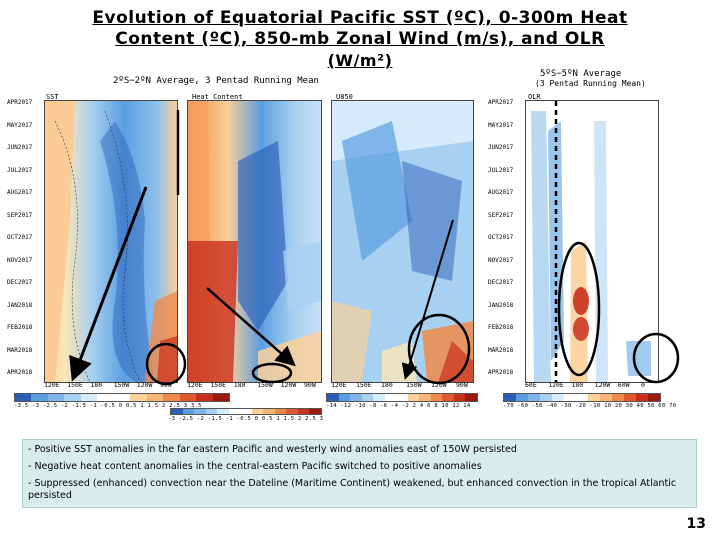  I want to click on x-tick-label: 60W, so click(623, 385).